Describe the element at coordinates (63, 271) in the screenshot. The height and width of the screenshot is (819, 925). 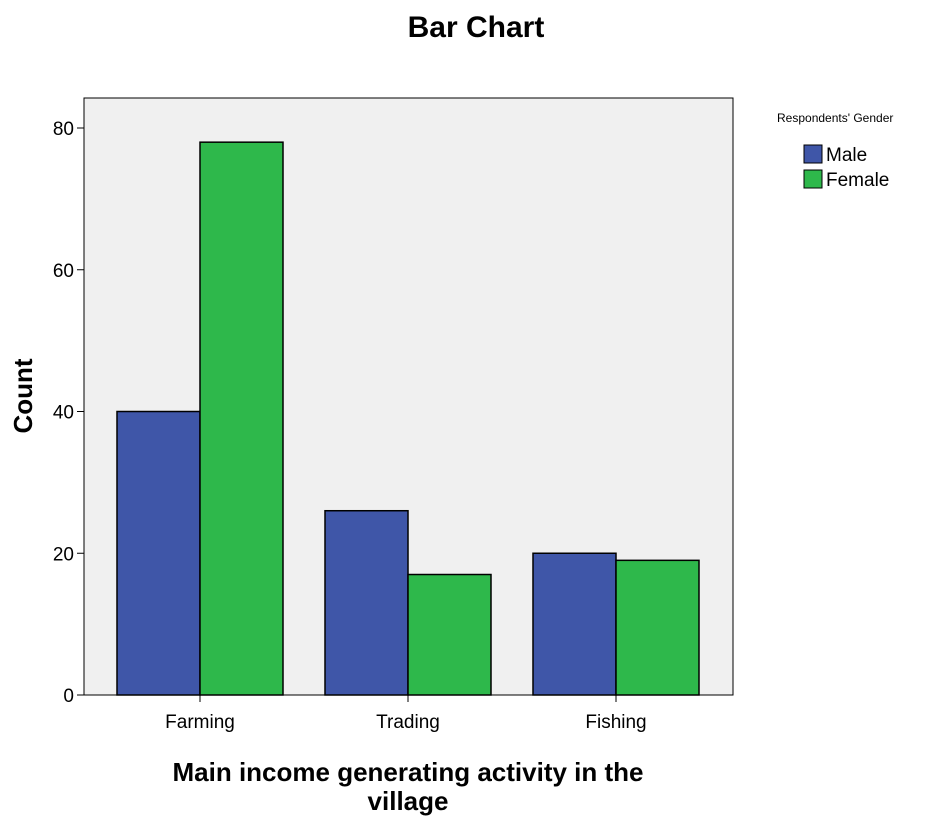
I see `y-tick-label: 60` at that location.